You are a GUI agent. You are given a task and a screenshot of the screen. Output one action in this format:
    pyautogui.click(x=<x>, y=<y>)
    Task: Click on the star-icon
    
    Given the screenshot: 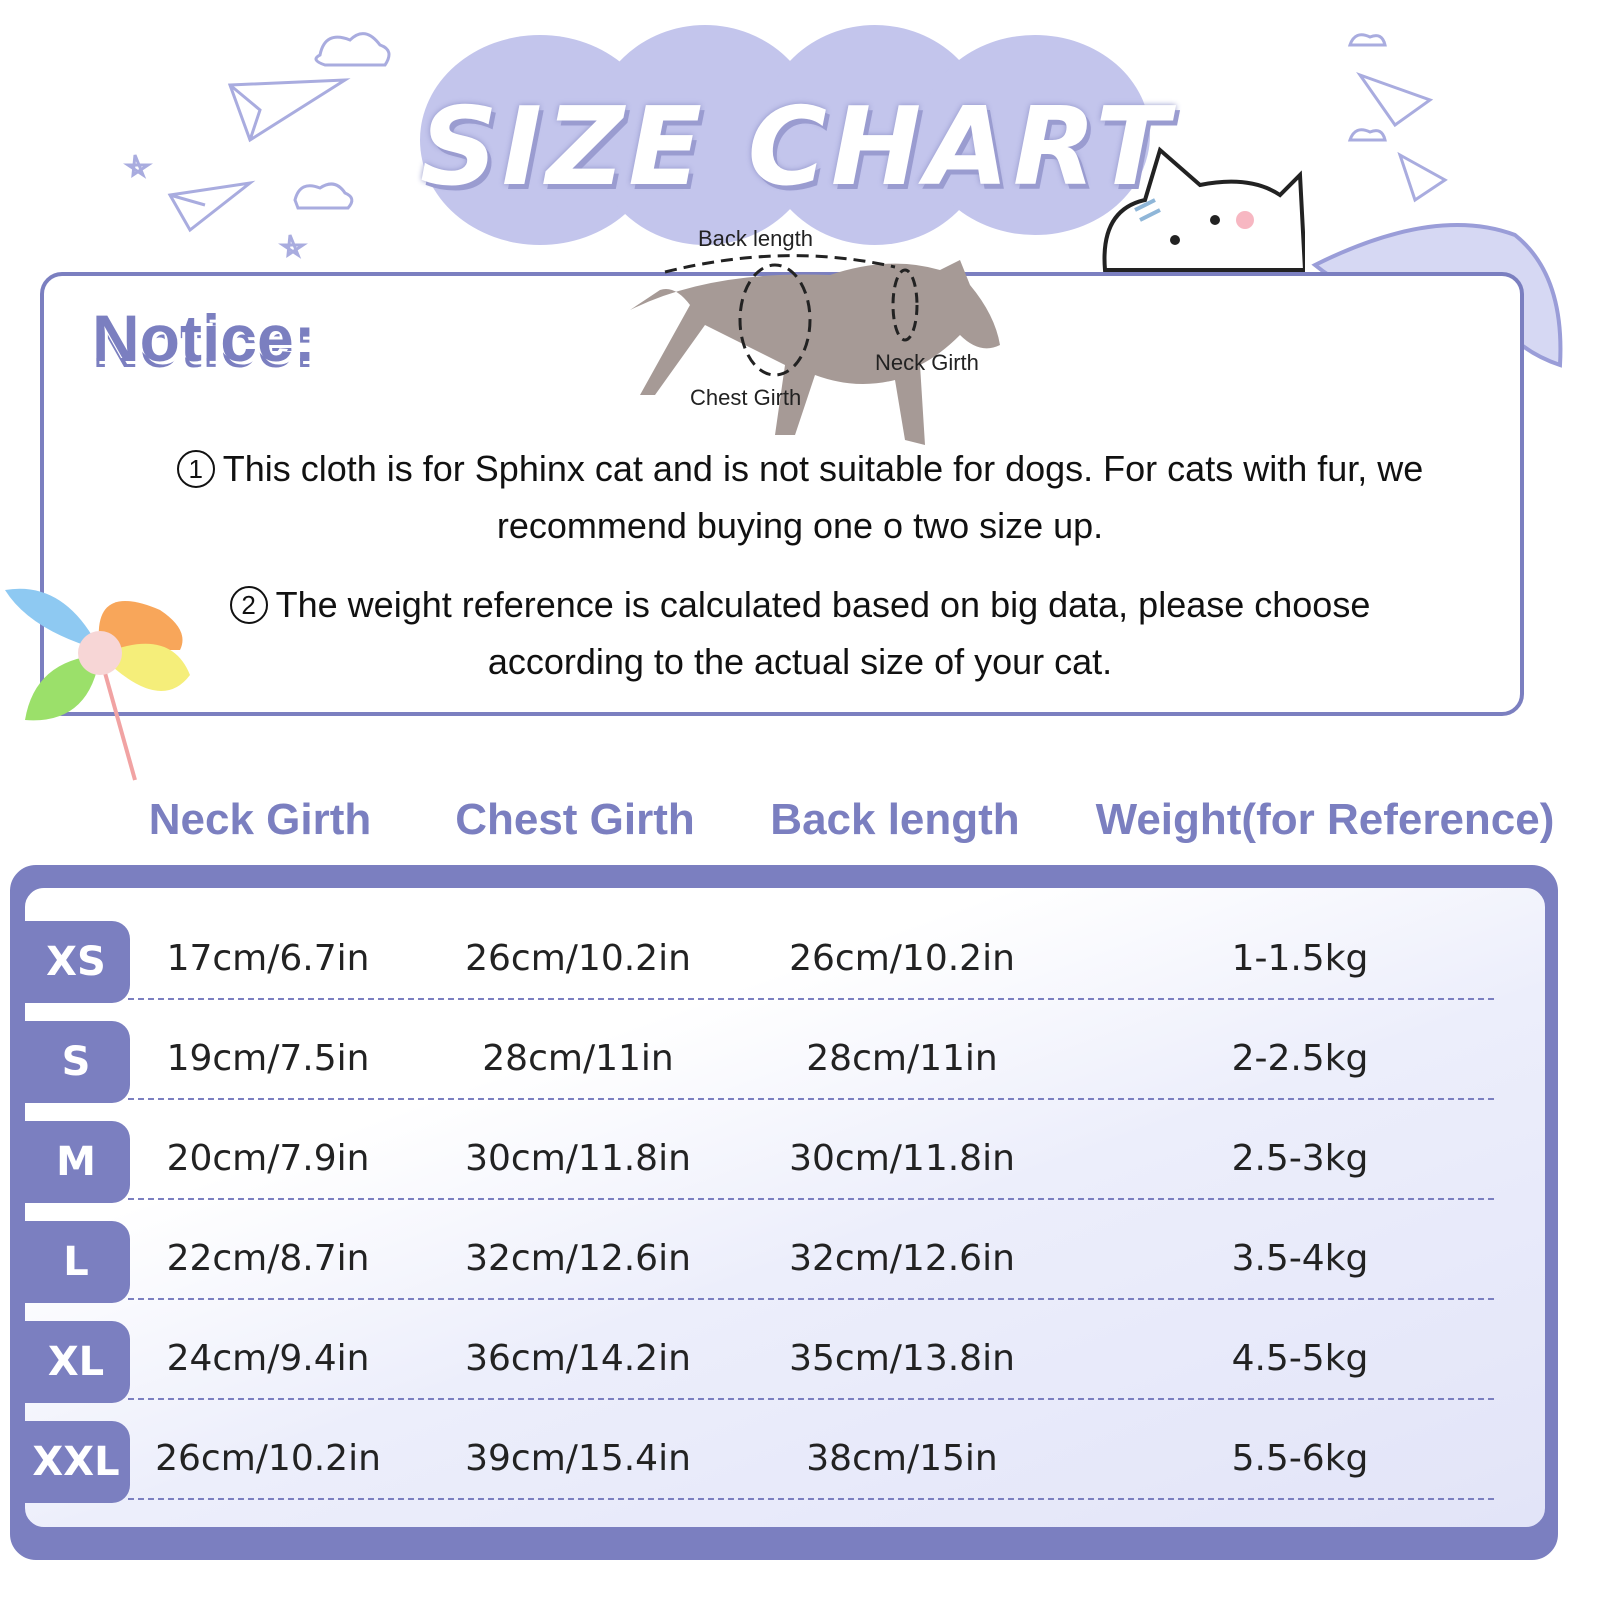 What is the action you would take?
    pyautogui.click(x=215, y=206)
    